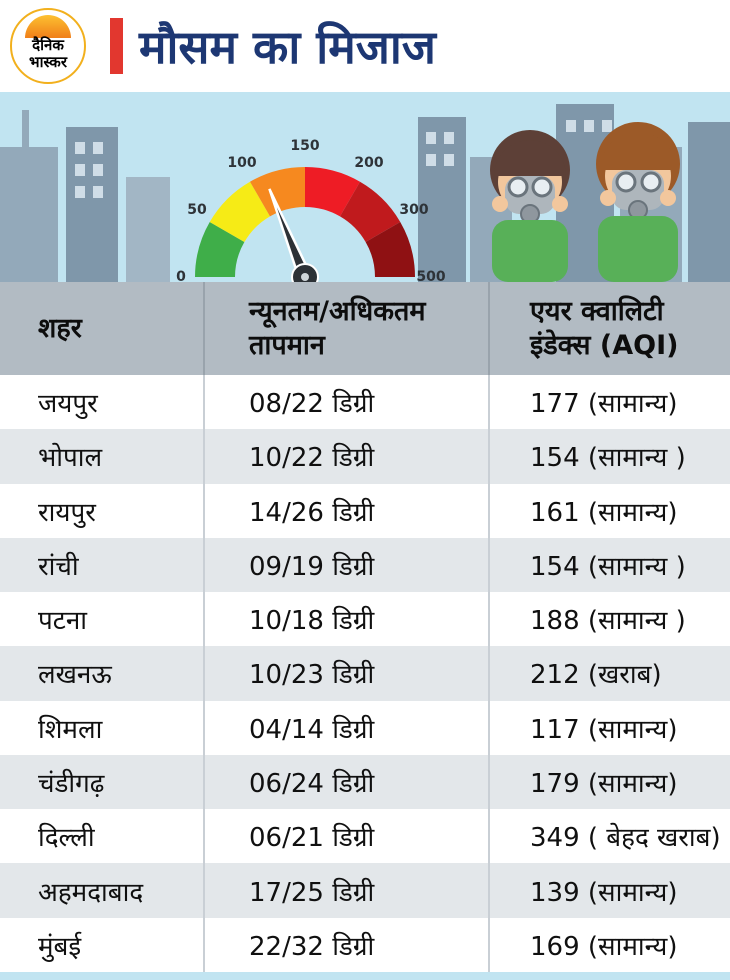  What do you see at coordinates (102, 402) in the screenshot?
I see `city-cell: जयपुर` at bounding box center [102, 402].